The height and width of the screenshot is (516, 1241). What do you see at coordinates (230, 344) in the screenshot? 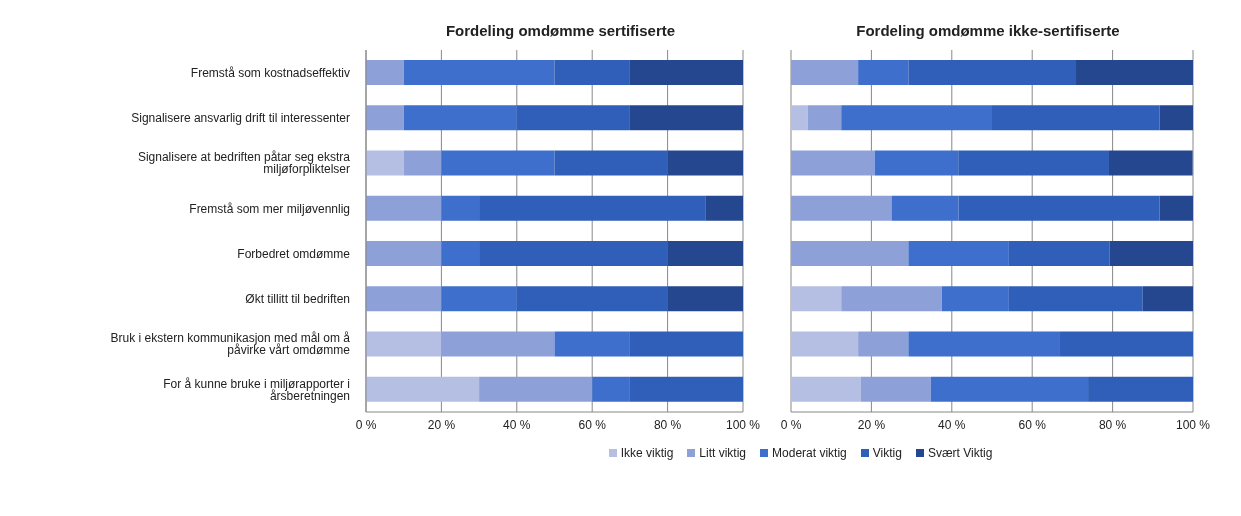
I see `y-tick-label: Bruk i ekstern kommunikasjon med mål om å påvirke vårt omdømme` at bounding box center [230, 344].